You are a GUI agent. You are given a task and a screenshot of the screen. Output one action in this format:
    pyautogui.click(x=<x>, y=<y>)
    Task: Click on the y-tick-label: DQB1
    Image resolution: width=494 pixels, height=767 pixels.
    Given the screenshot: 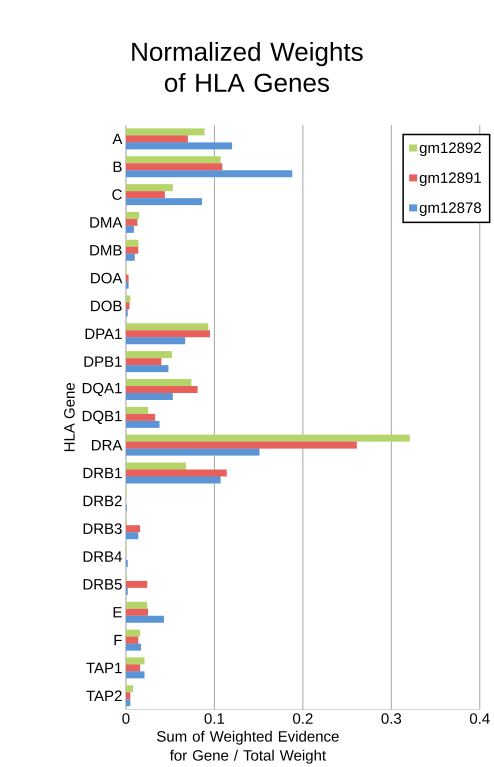 What is the action you would take?
    pyautogui.click(x=102, y=417)
    